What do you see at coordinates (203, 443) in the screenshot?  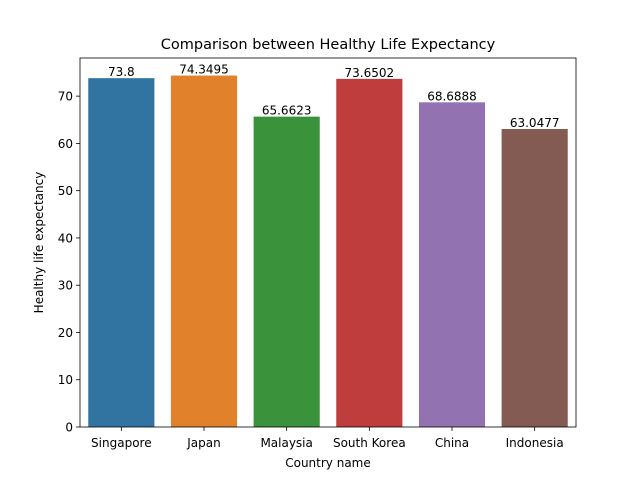 I see `x-tick-label: Japan` at bounding box center [203, 443].